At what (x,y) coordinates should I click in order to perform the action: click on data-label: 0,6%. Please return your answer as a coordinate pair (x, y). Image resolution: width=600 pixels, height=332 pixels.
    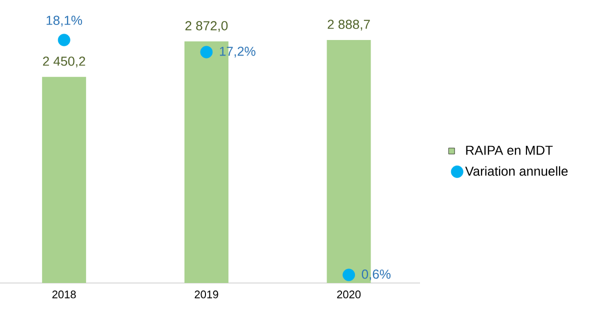
    Looking at the image, I should click on (376, 275).